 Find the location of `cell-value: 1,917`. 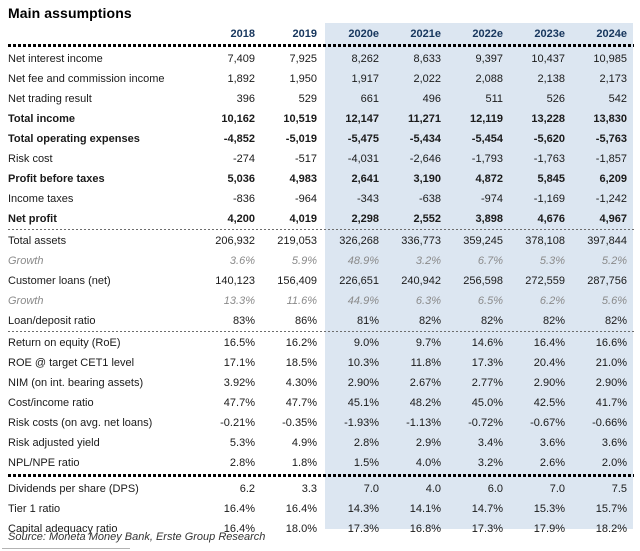

cell-value: 1,917 is located at coordinates (365, 79).